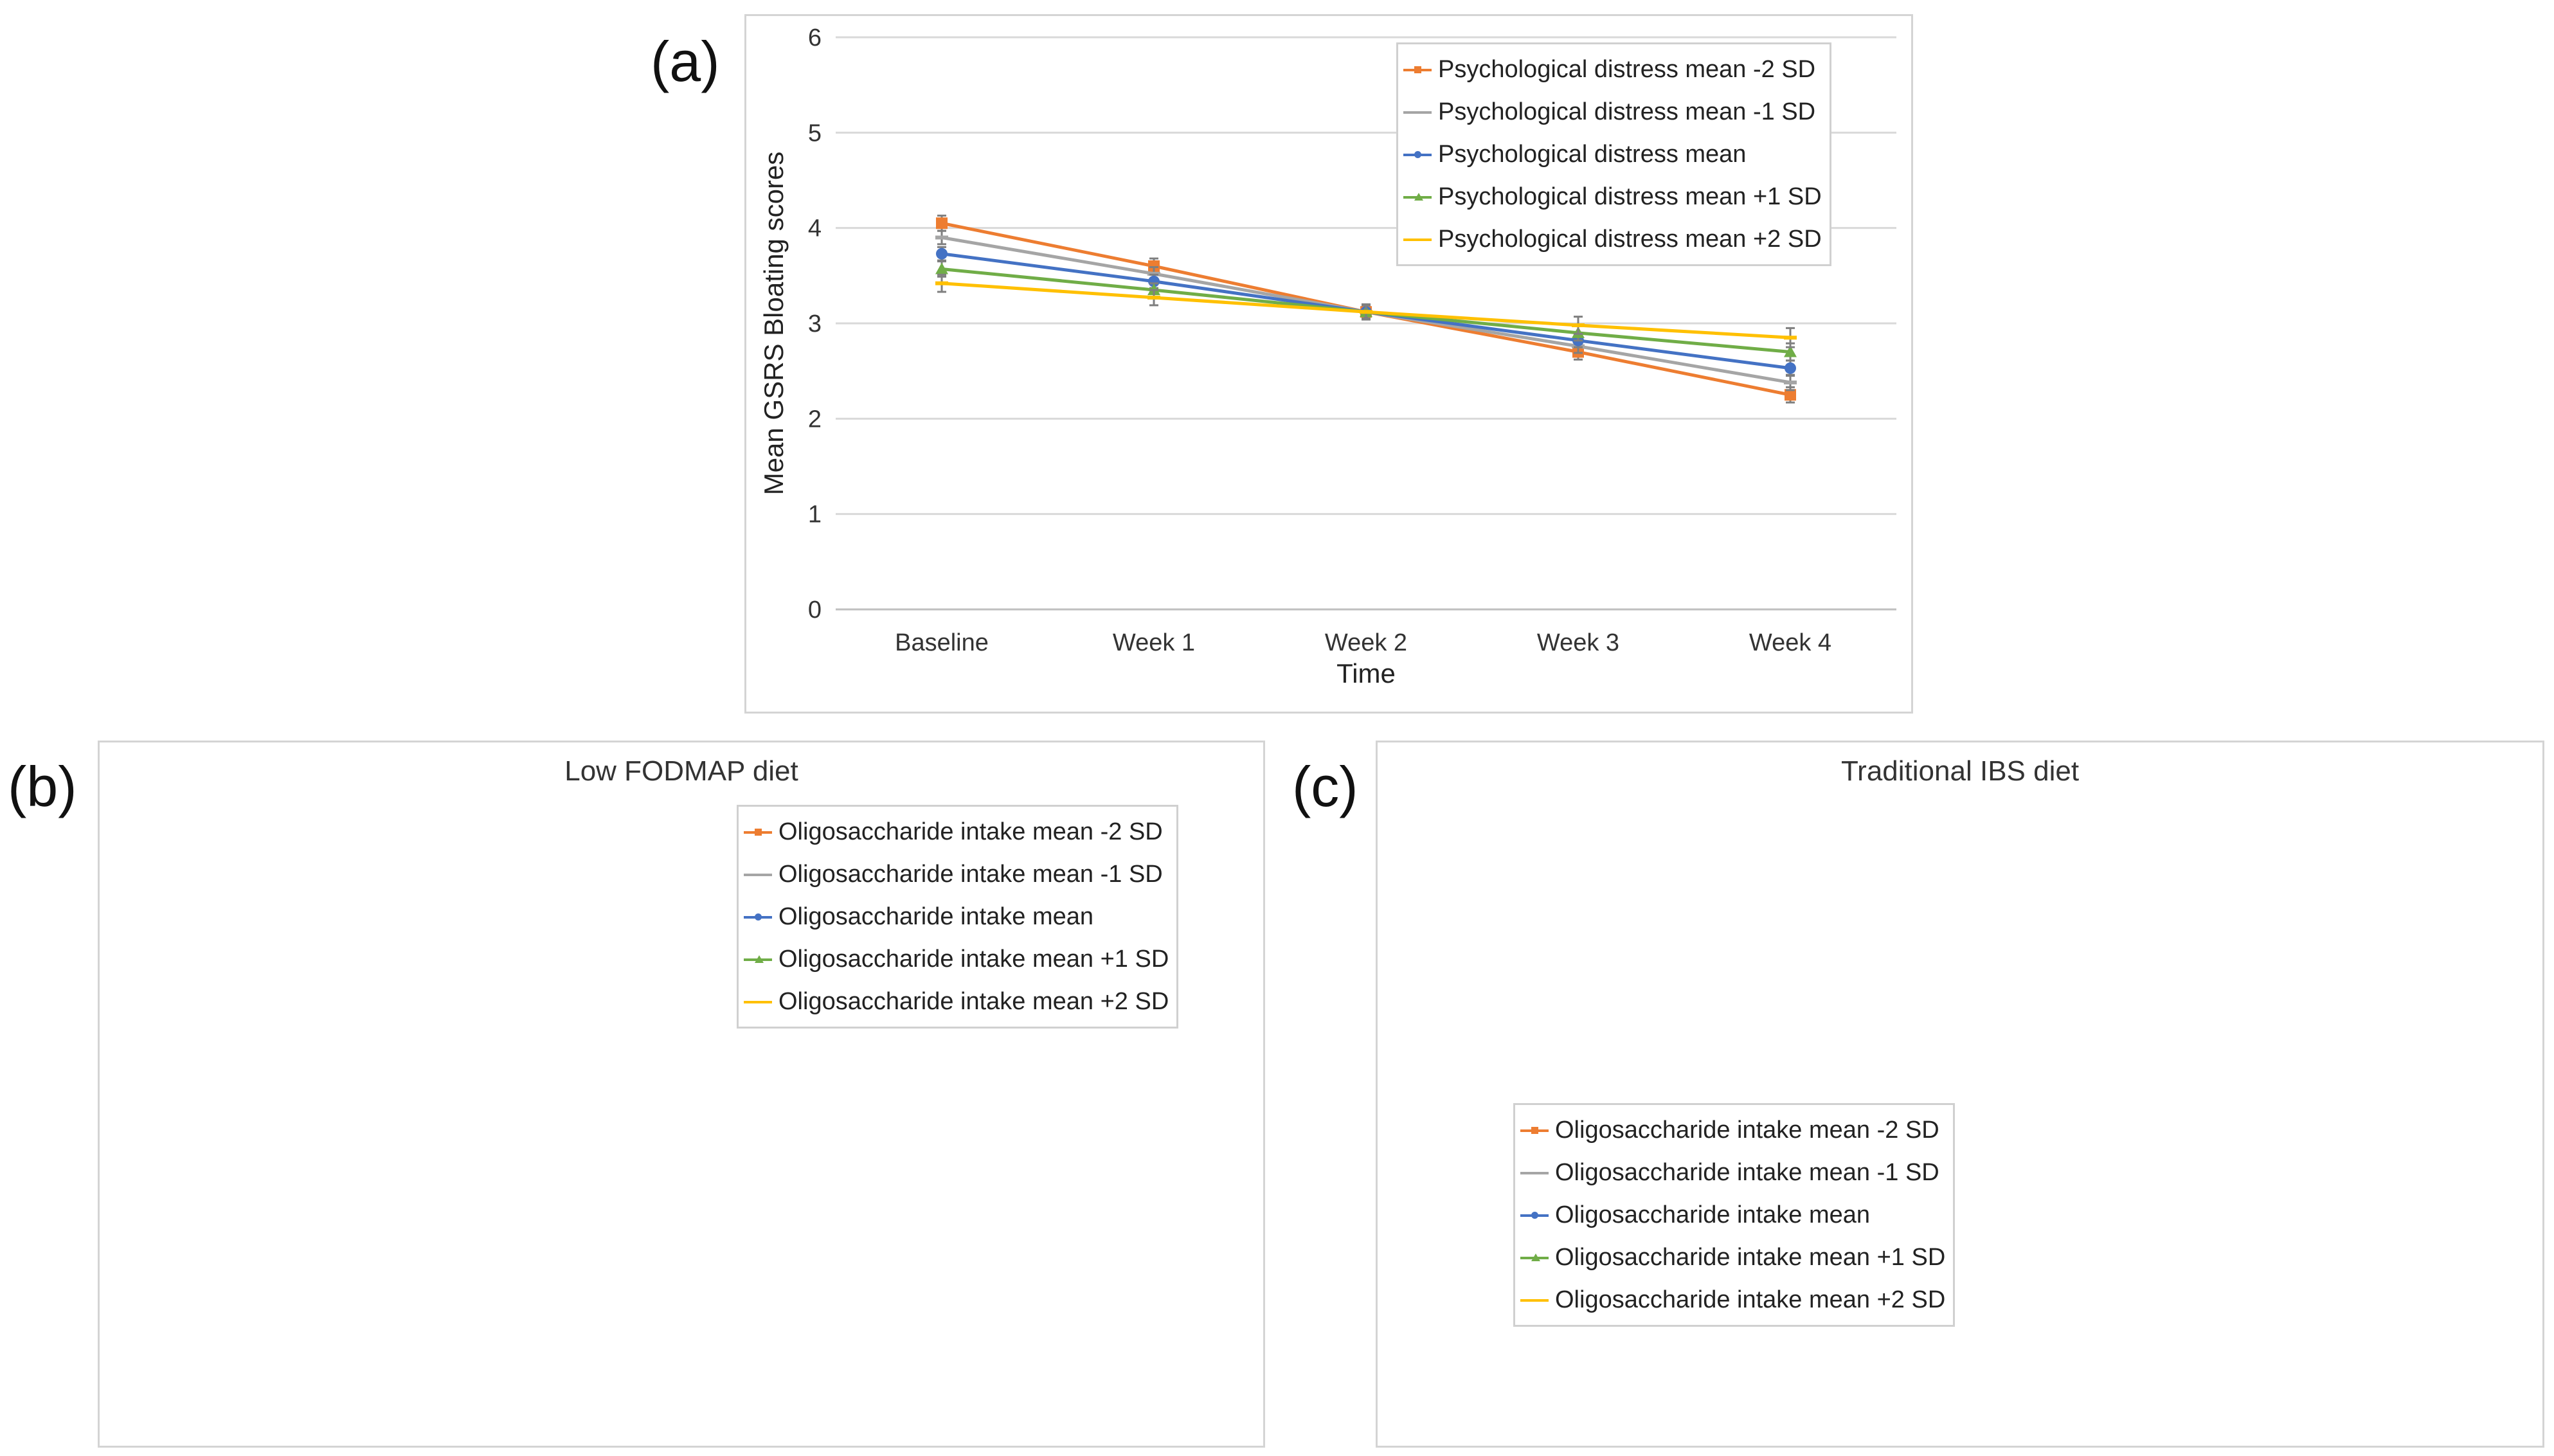 Image resolution: width=2554 pixels, height=1456 pixels. I want to click on legend-item: Psychological distress mean -1 SD, so click(1613, 112).